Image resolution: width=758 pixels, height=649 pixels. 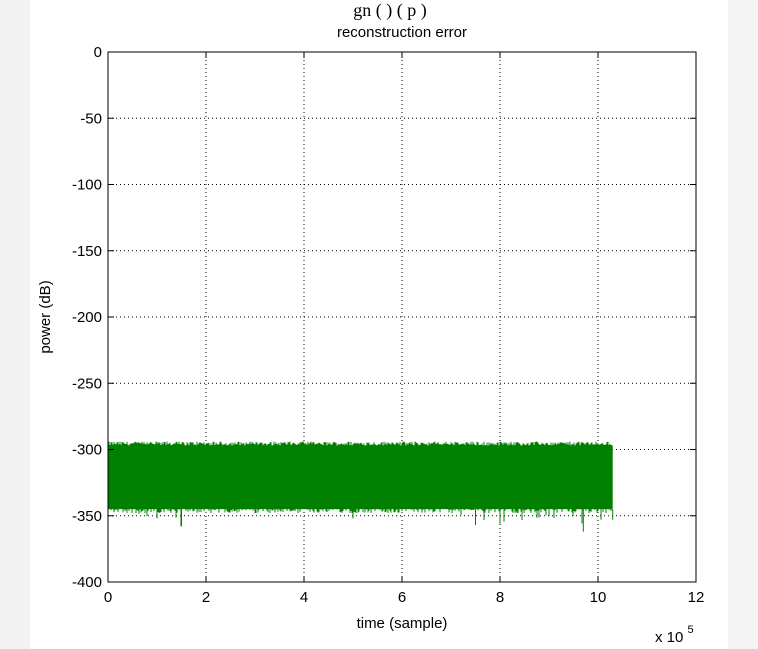 I want to click on x-tick-label: 8, so click(x=500, y=597).